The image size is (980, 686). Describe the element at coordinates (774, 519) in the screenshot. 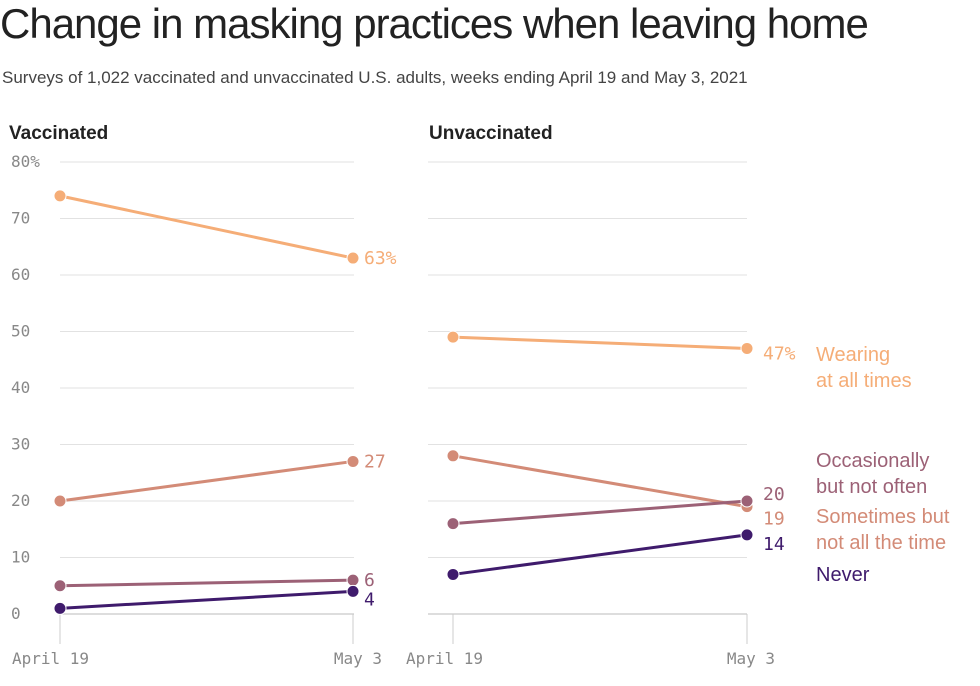

I see `data-label-sometimes: 19` at that location.